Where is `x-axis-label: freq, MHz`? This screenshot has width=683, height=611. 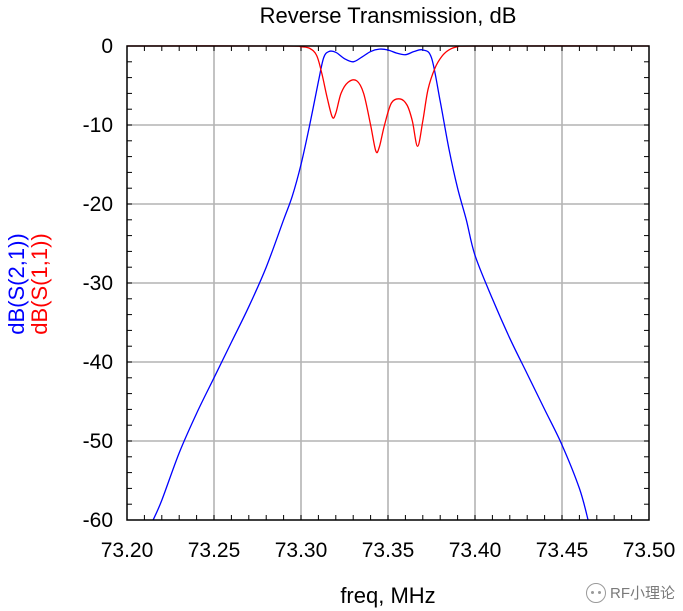 x-axis-label: freq, MHz is located at coordinates (387, 595).